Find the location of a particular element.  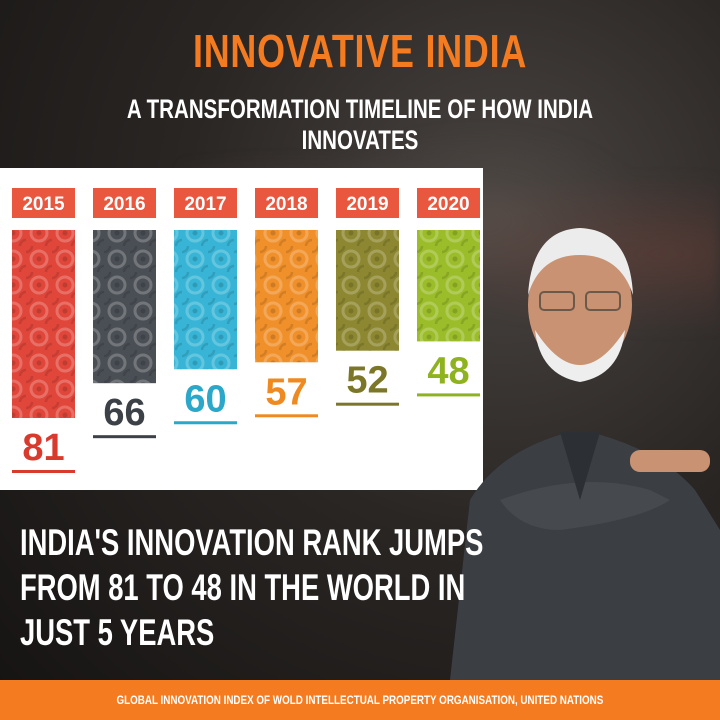

bar-texture-2016 is located at coordinates (124, 307).